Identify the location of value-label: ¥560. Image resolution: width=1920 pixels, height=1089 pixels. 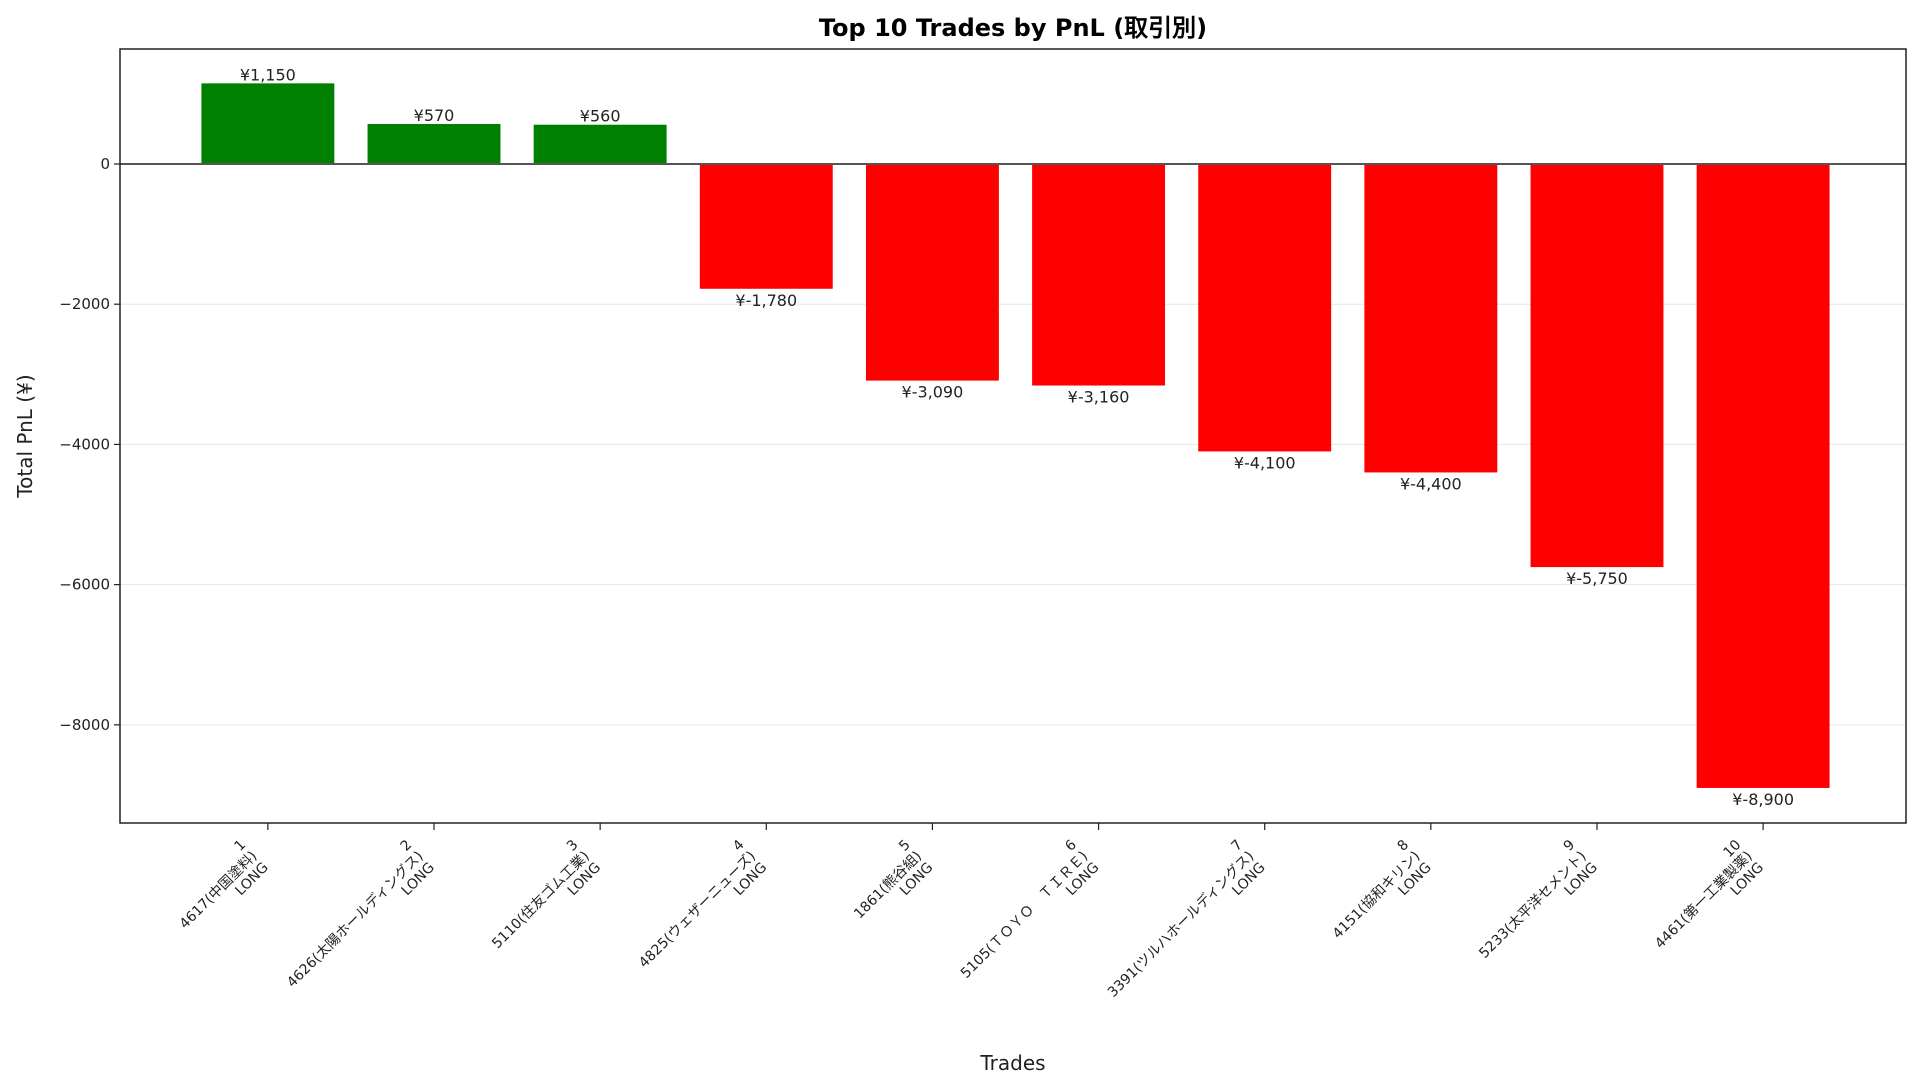
(600, 116).